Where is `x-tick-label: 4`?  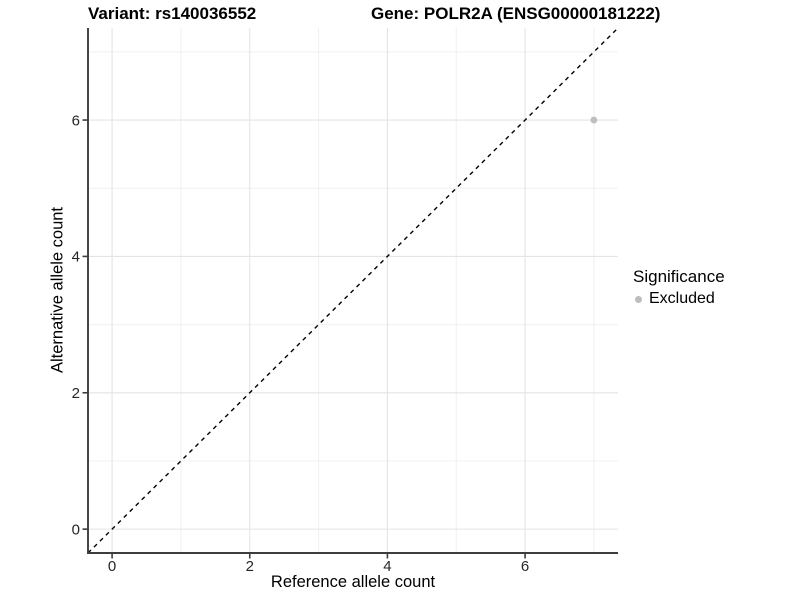 x-tick-label: 4 is located at coordinates (387, 566).